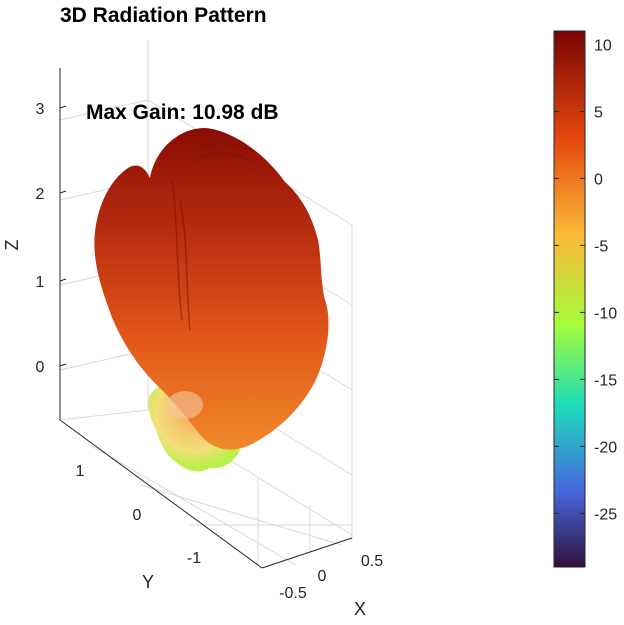  Describe the element at coordinates (331, 577) in the screenshot. I see `x-ticks: -0.5 0 0.5` at that location.